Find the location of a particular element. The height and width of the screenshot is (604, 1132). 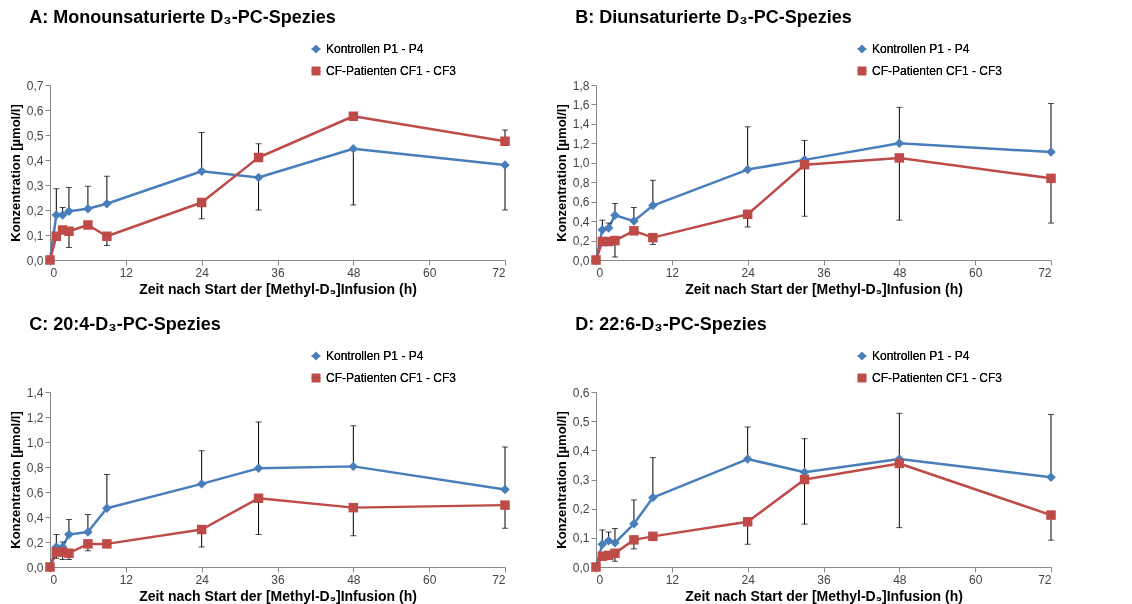

y-tick-label: 0,8 is located at coordinates (35, 467).